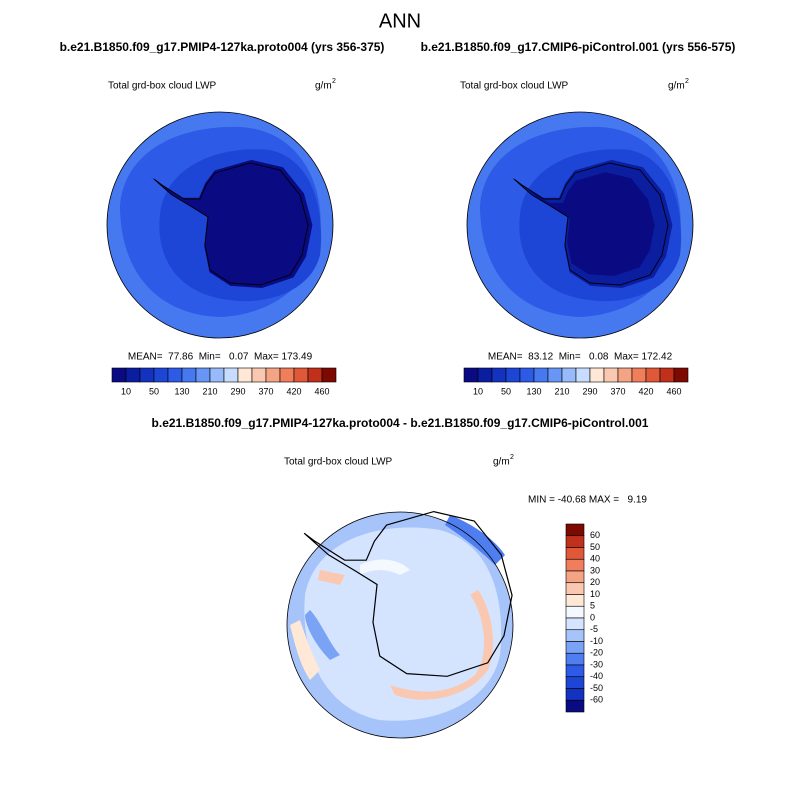  Describe the element at coordinates (596, 664) in the screenshot. I see `colorbar-label: -30` at that location.